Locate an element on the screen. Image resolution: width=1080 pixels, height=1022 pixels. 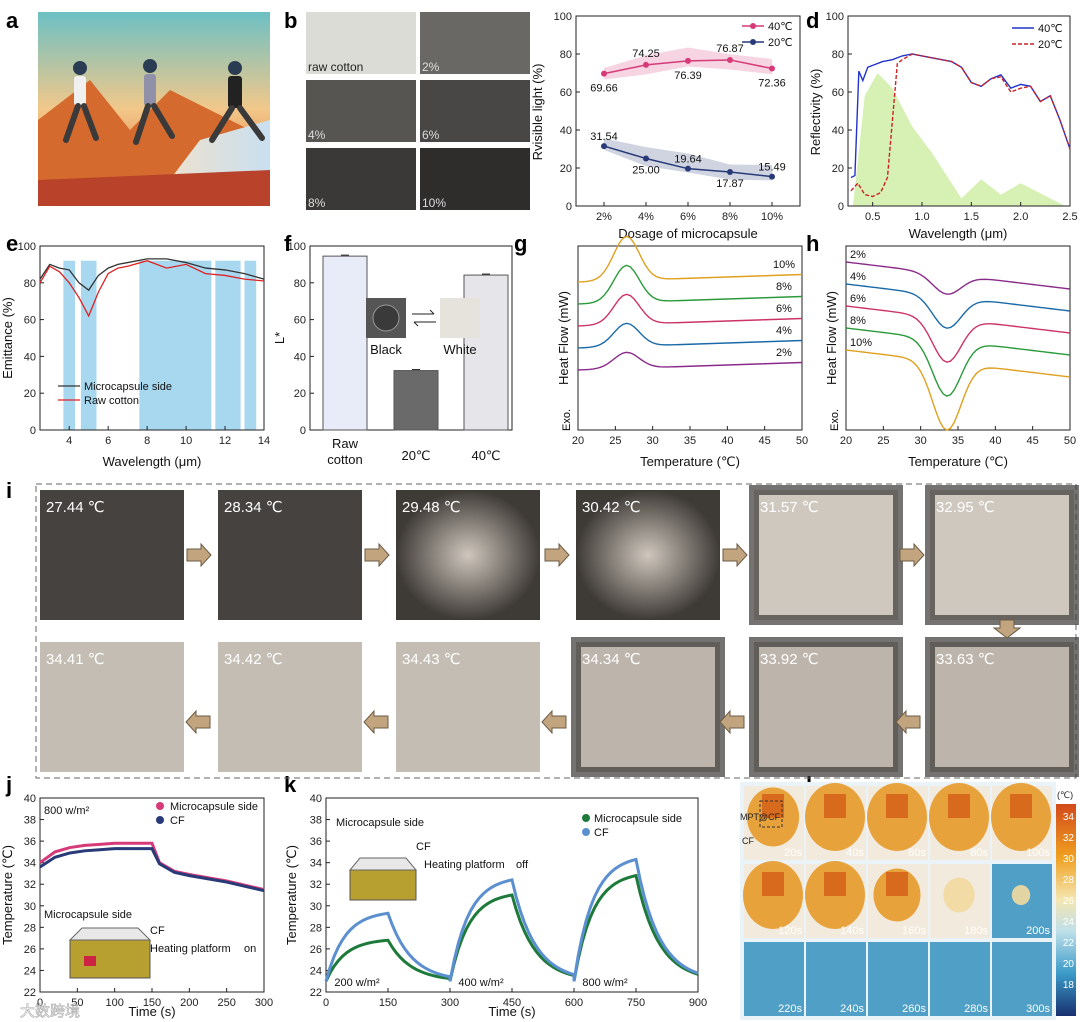
g-xtick-label: 45 is located at coordinates (765, 441).